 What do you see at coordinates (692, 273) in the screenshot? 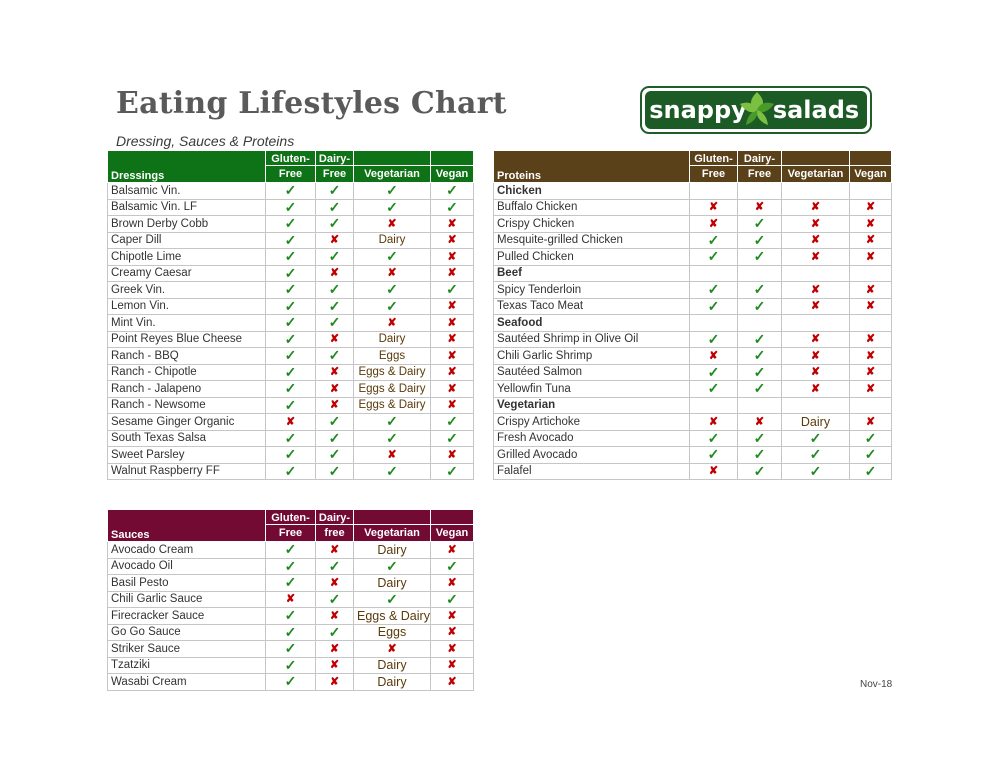
I see `table-row: Beef` at bounding box center [692, 273].